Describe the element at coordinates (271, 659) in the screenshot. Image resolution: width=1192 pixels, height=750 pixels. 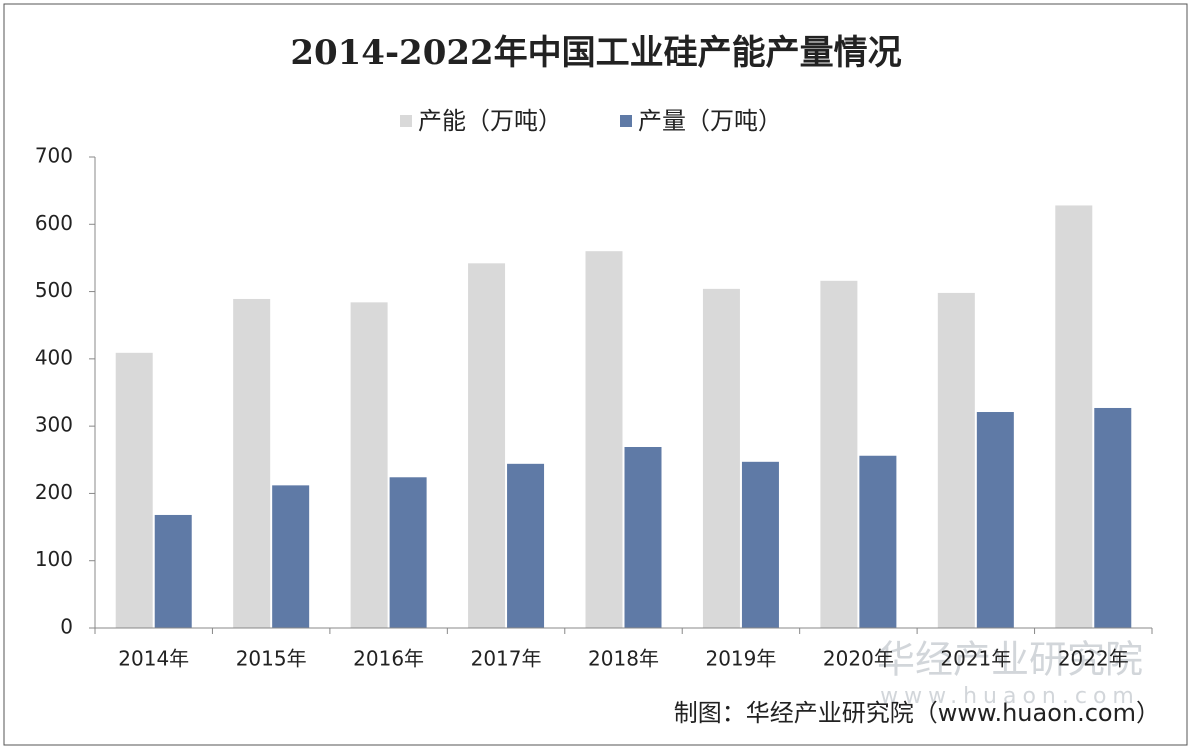
I see `x-tick-label: 2015年` at that location.